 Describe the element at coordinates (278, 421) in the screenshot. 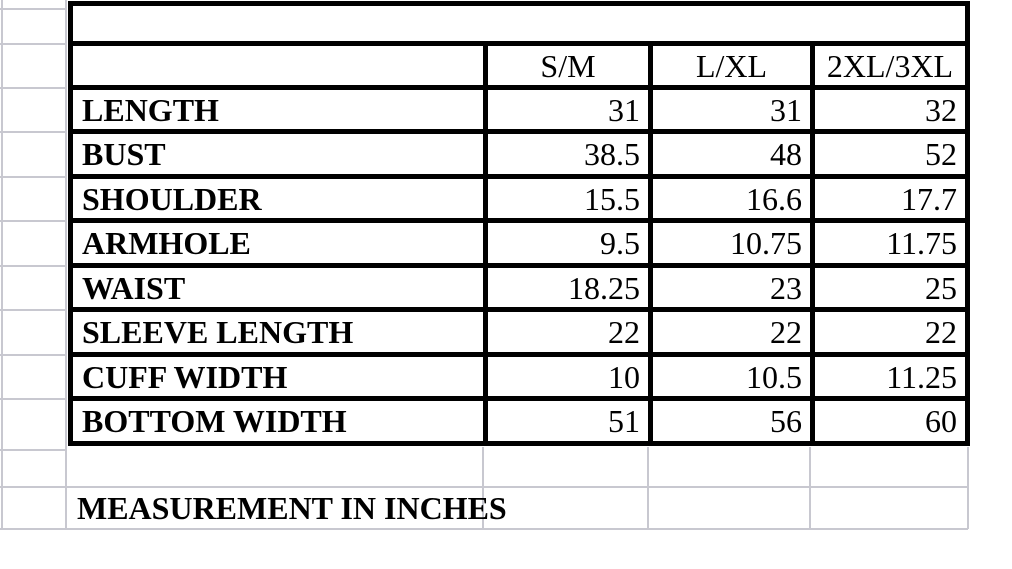

I see `row-label: BOTTOM WIDTH` at that location.